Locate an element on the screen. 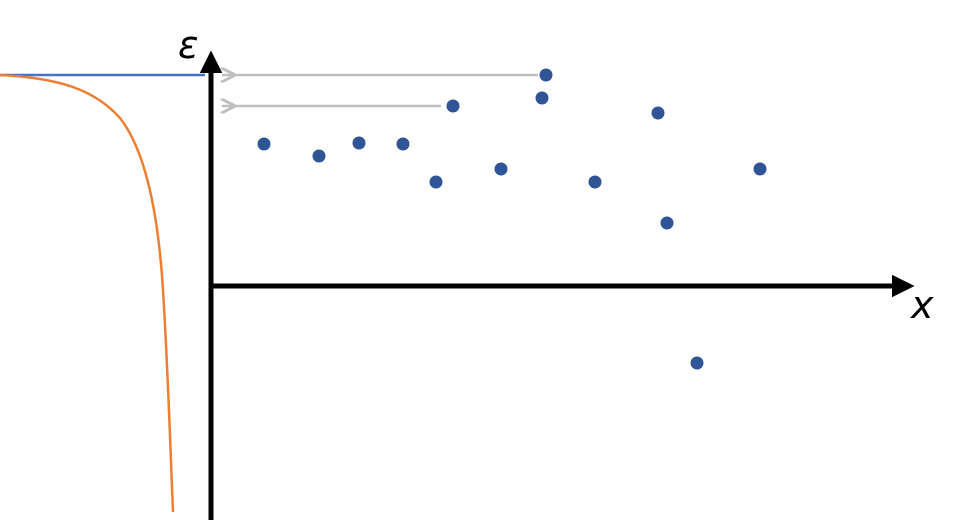  y-axis-label: ε is located at coordinates (188, 45).